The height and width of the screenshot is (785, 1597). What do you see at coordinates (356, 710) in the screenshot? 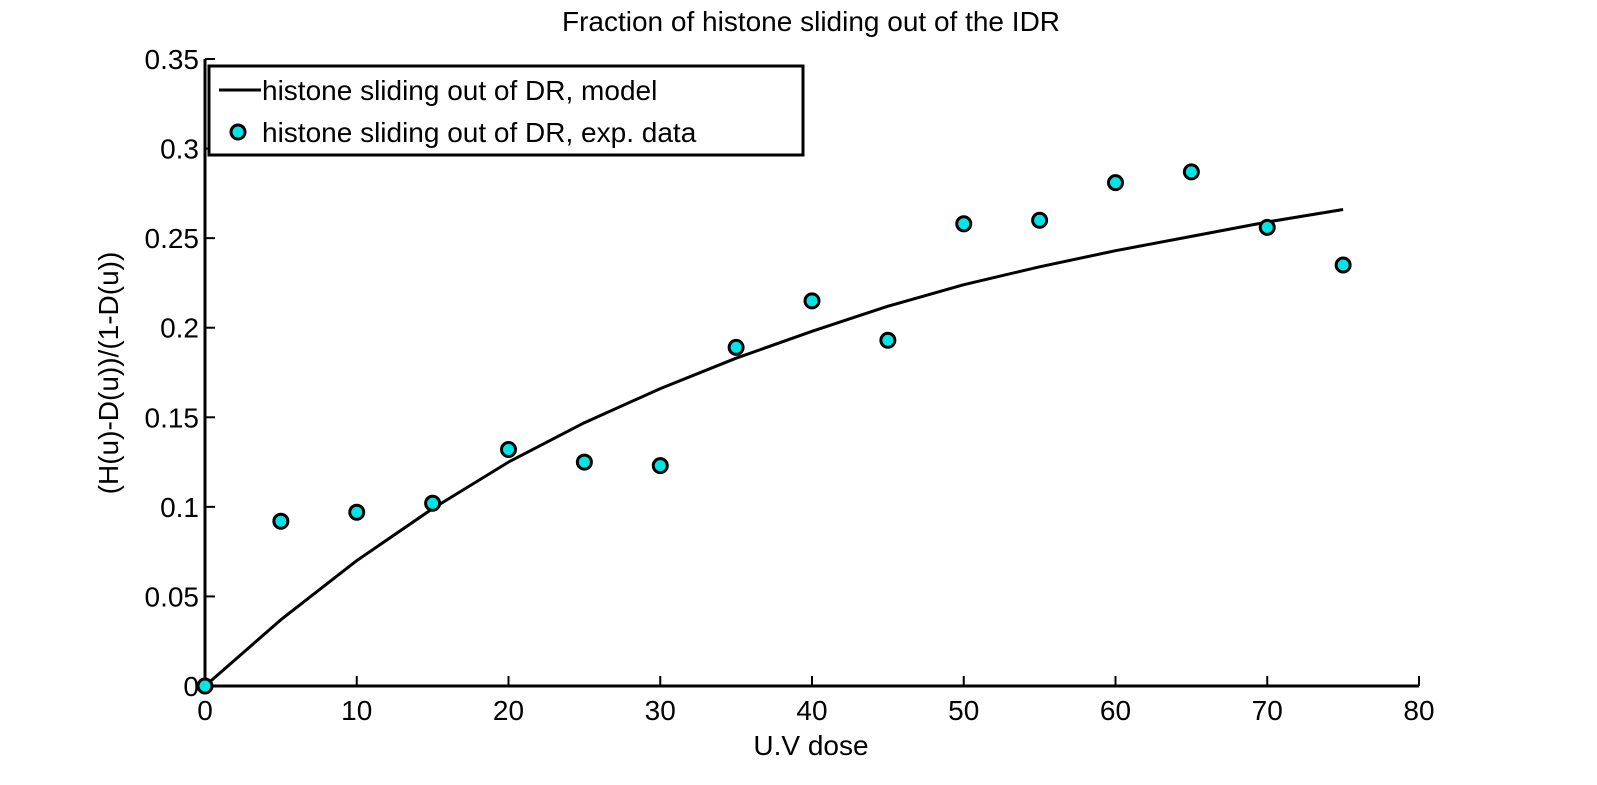
I see `x-tick-label: 10` at bounding box center [356, 710].